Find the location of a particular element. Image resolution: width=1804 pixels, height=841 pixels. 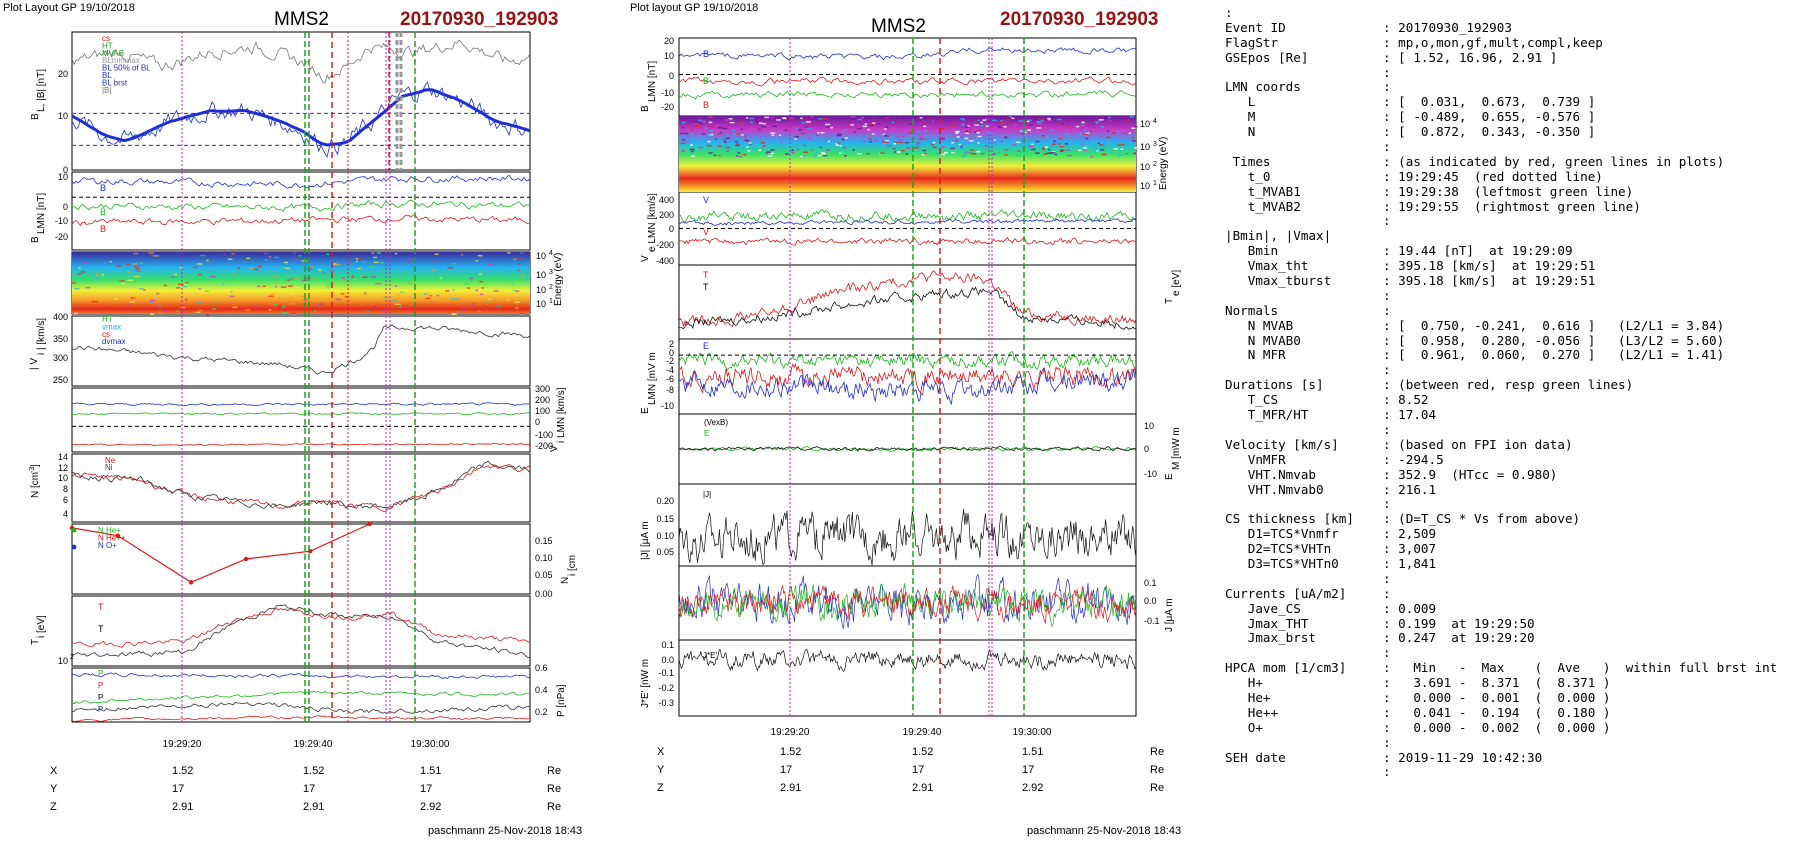

left-legend-B-4: BL 50% of BL is located at coordinates (126, 68).